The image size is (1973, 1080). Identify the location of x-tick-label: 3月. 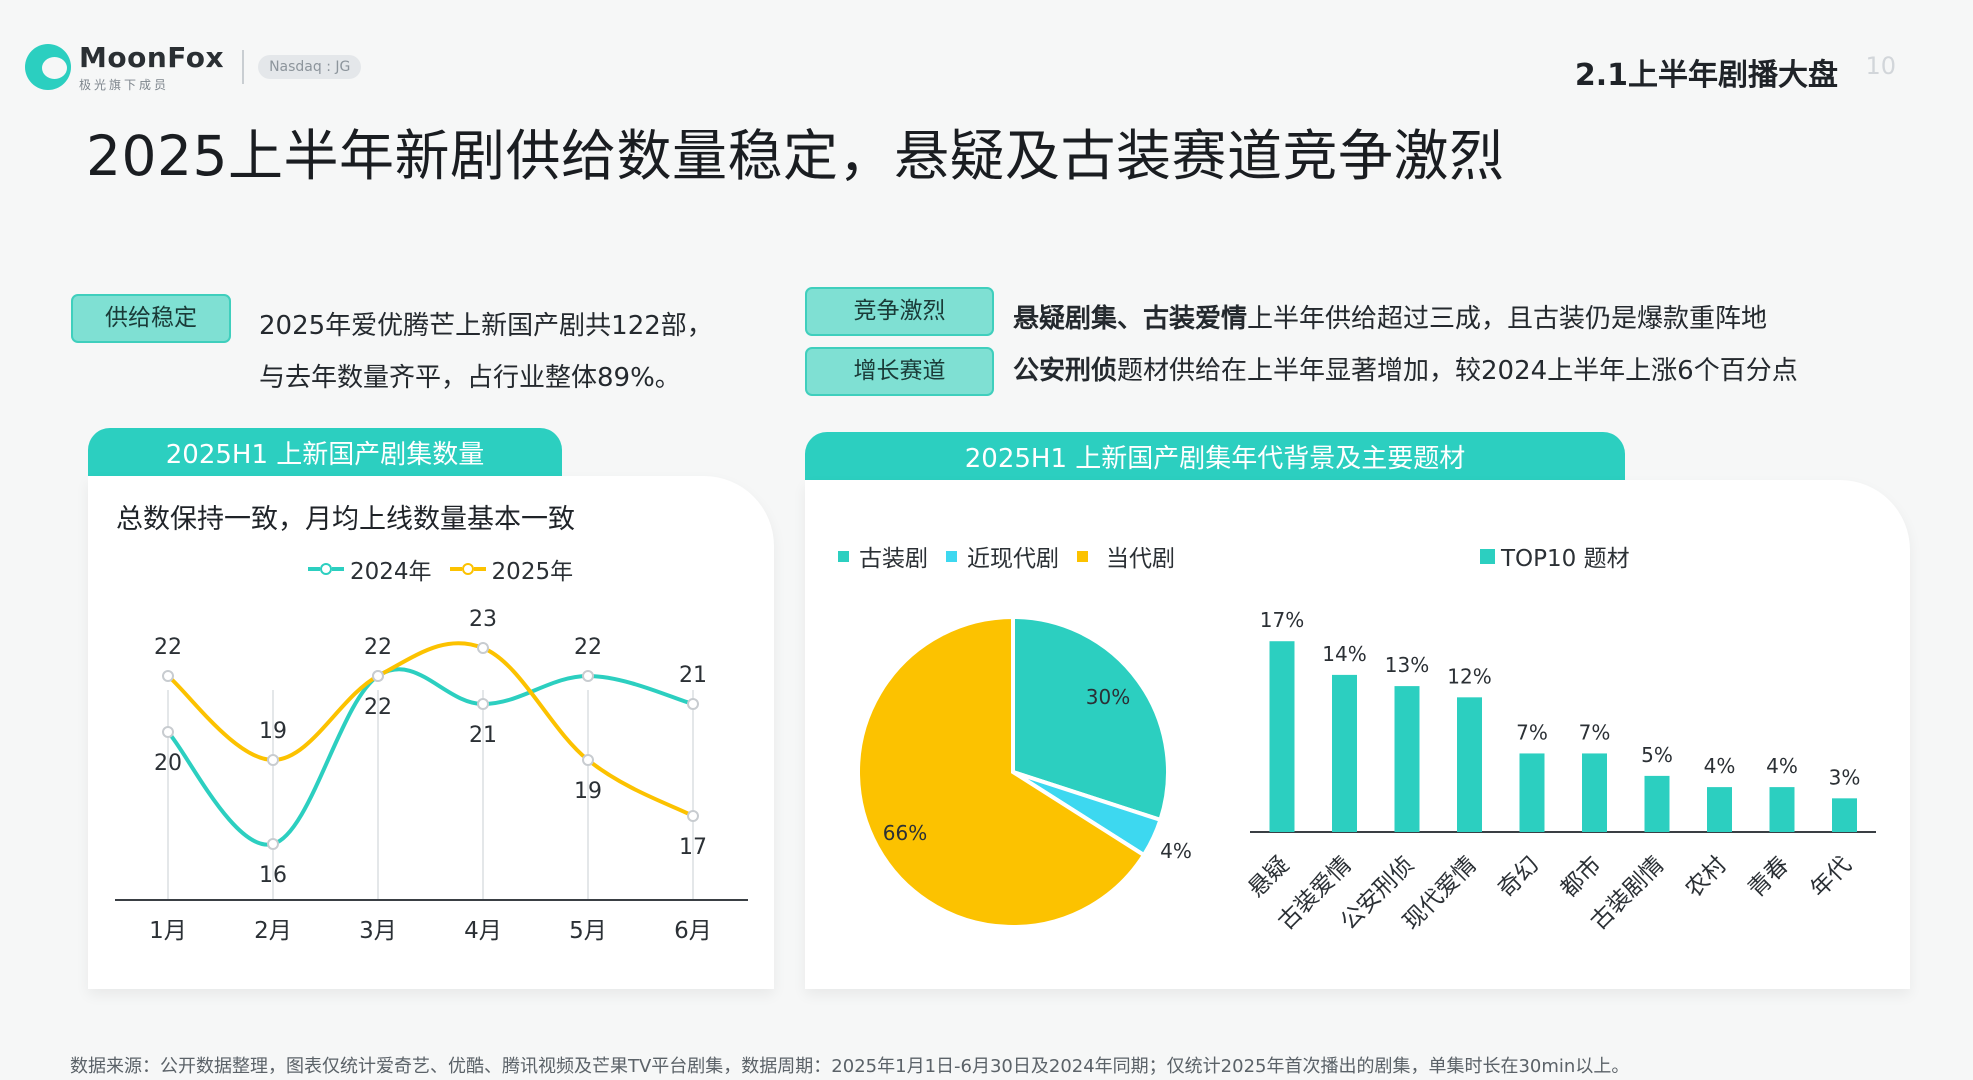
(378, 931).